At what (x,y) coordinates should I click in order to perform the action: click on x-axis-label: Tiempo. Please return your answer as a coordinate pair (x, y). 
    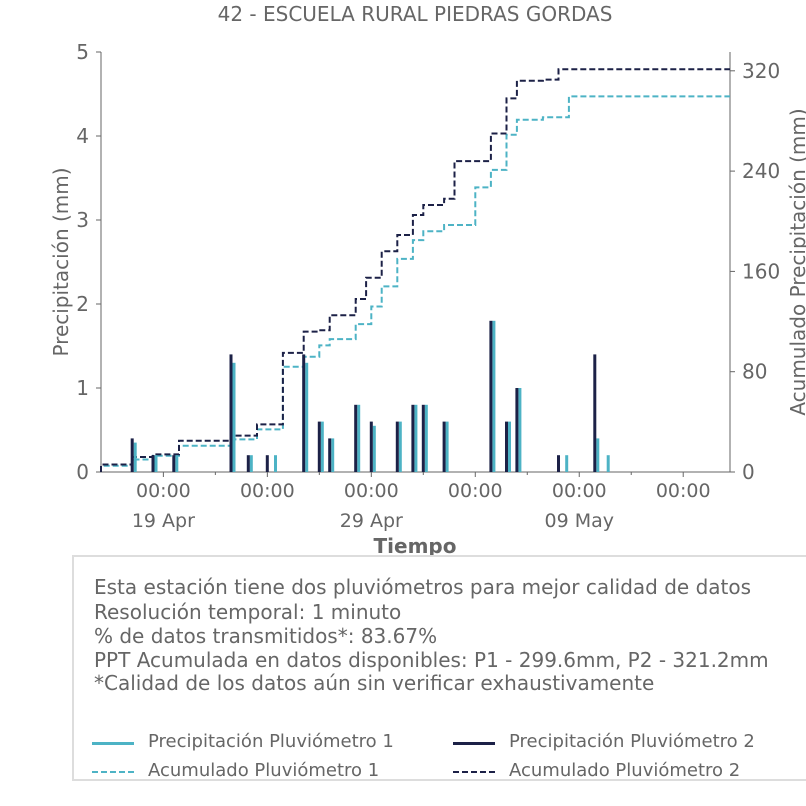
    Looking at the image, I should click on (415, 546).